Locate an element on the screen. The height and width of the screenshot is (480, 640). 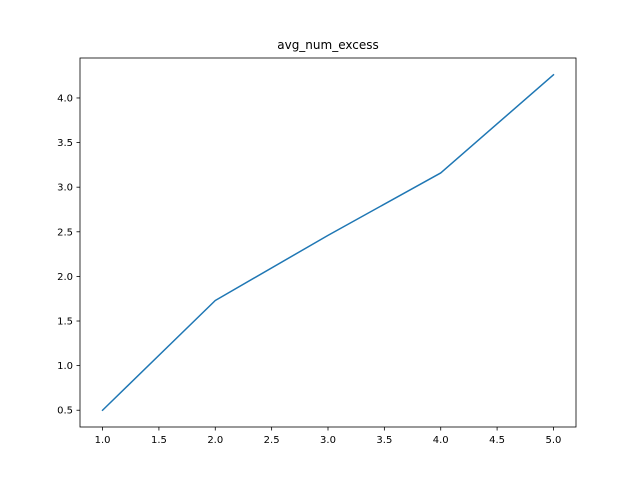
y-tick-label: 2.0 is located at coordinates (65, 277).